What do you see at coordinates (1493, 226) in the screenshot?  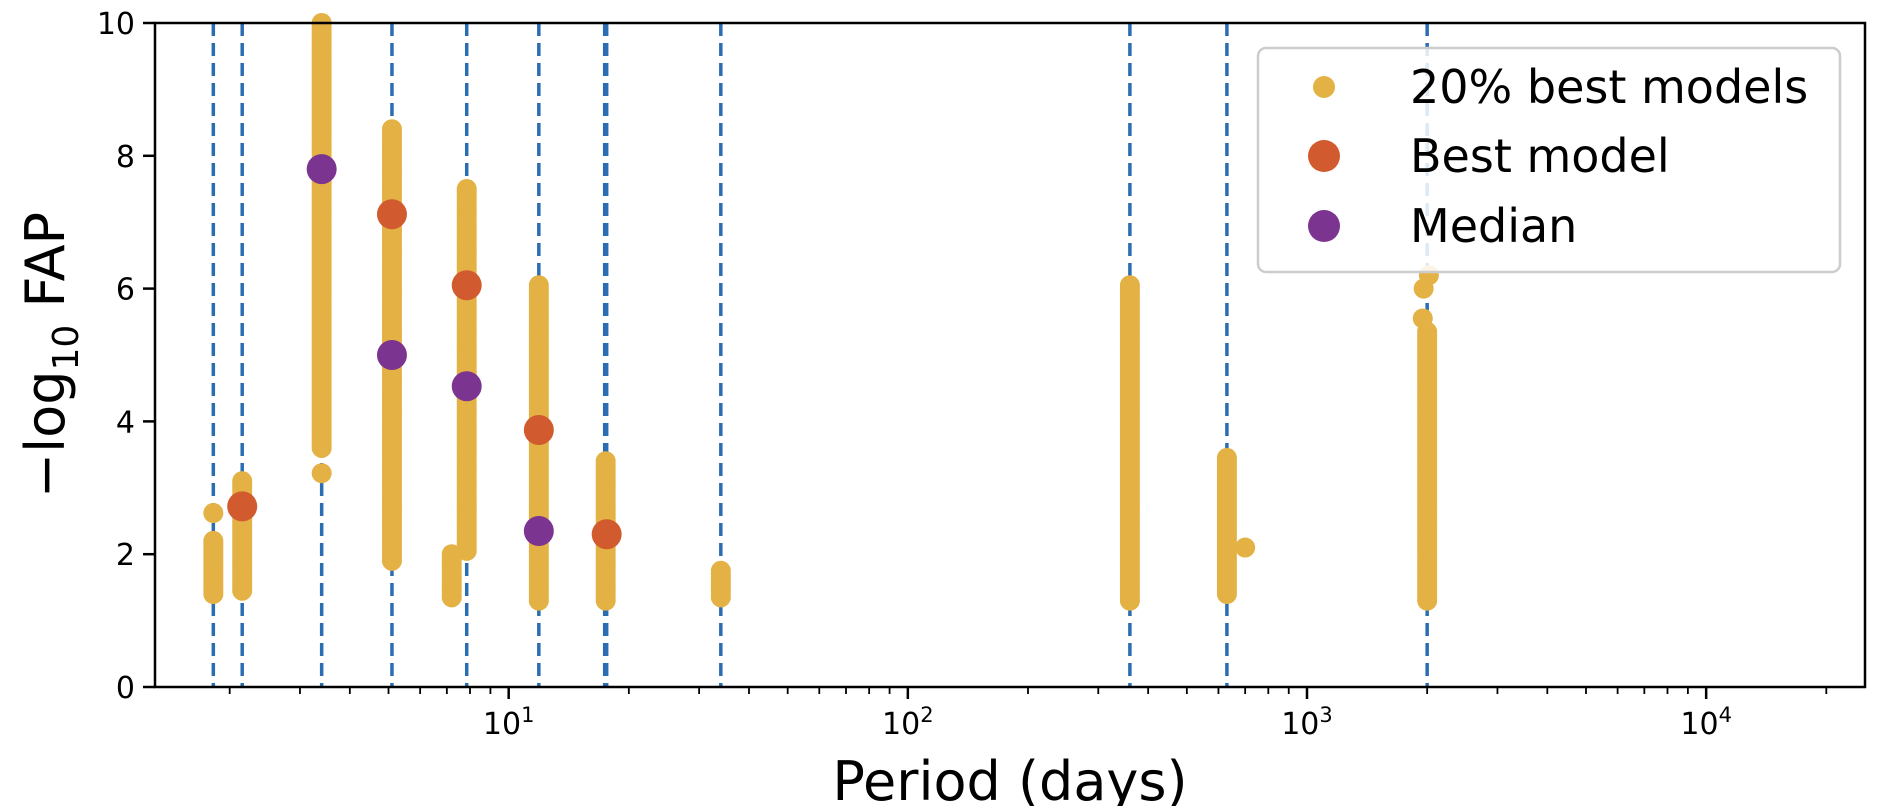 I see `legend-label-median: Median` at bounding box center [1493, 226].